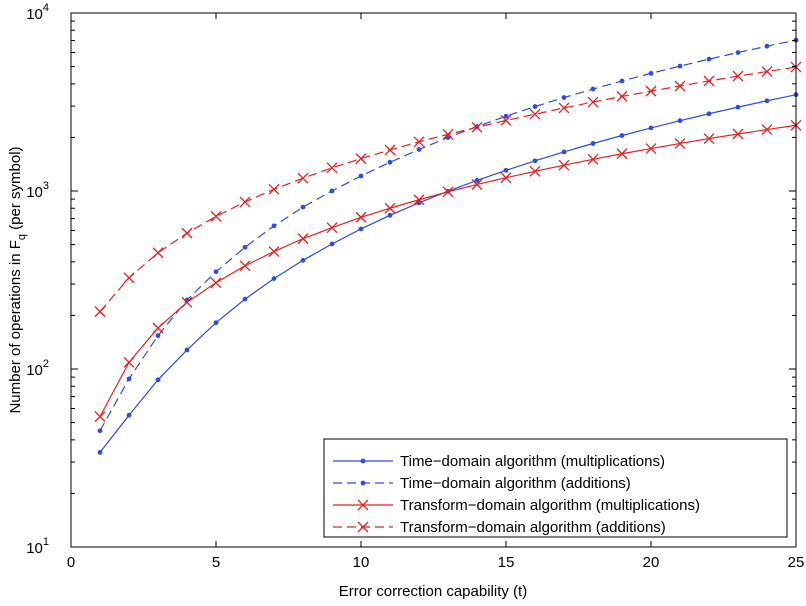 This screenshot has height=606, width=806. Describe the element at coordinates (506, 562) in the screenshot. I see `x-tick-label: 15` at that location.